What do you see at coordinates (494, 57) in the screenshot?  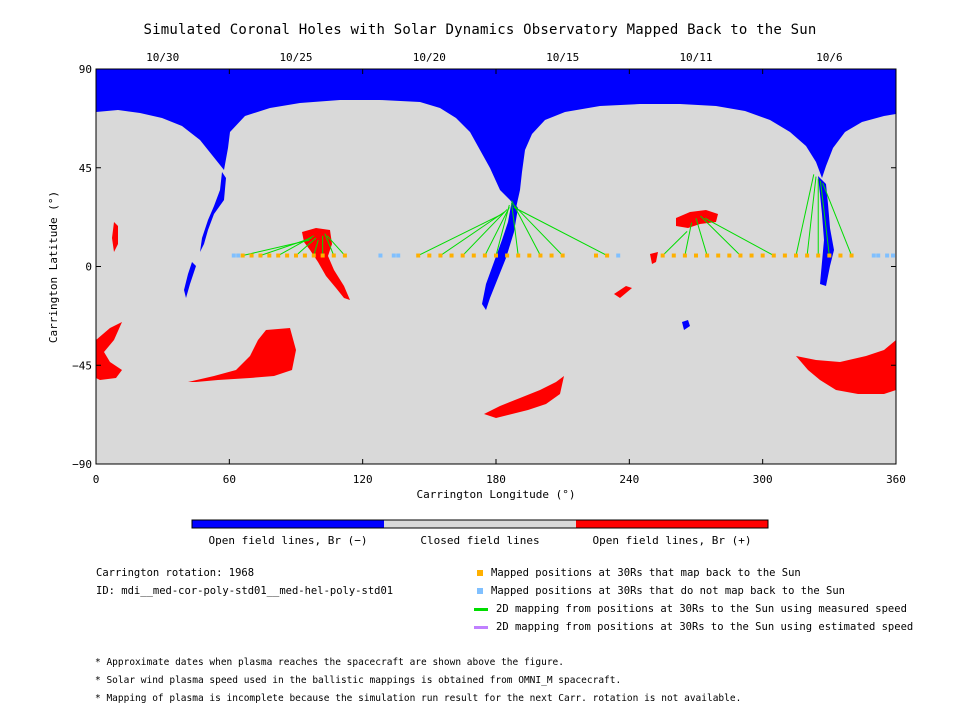 I see `top-date-axis: 10/30 10/25 10/20 10/15 10/11 10/6` at bounding box center [494, 57].